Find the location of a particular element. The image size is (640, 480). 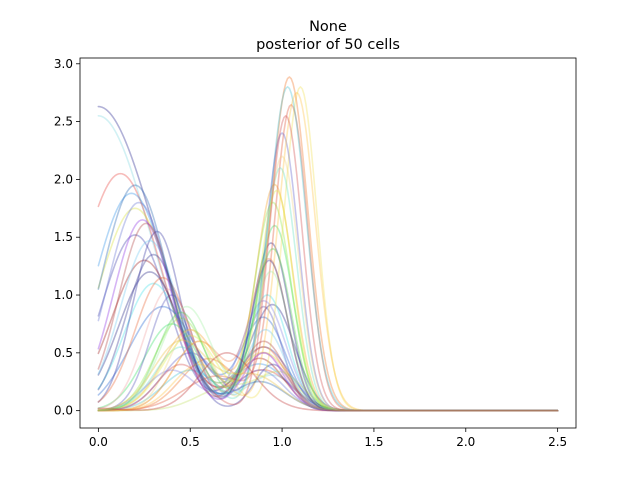

x-tick-label: 2.0 is located at coordinates (465, 442).